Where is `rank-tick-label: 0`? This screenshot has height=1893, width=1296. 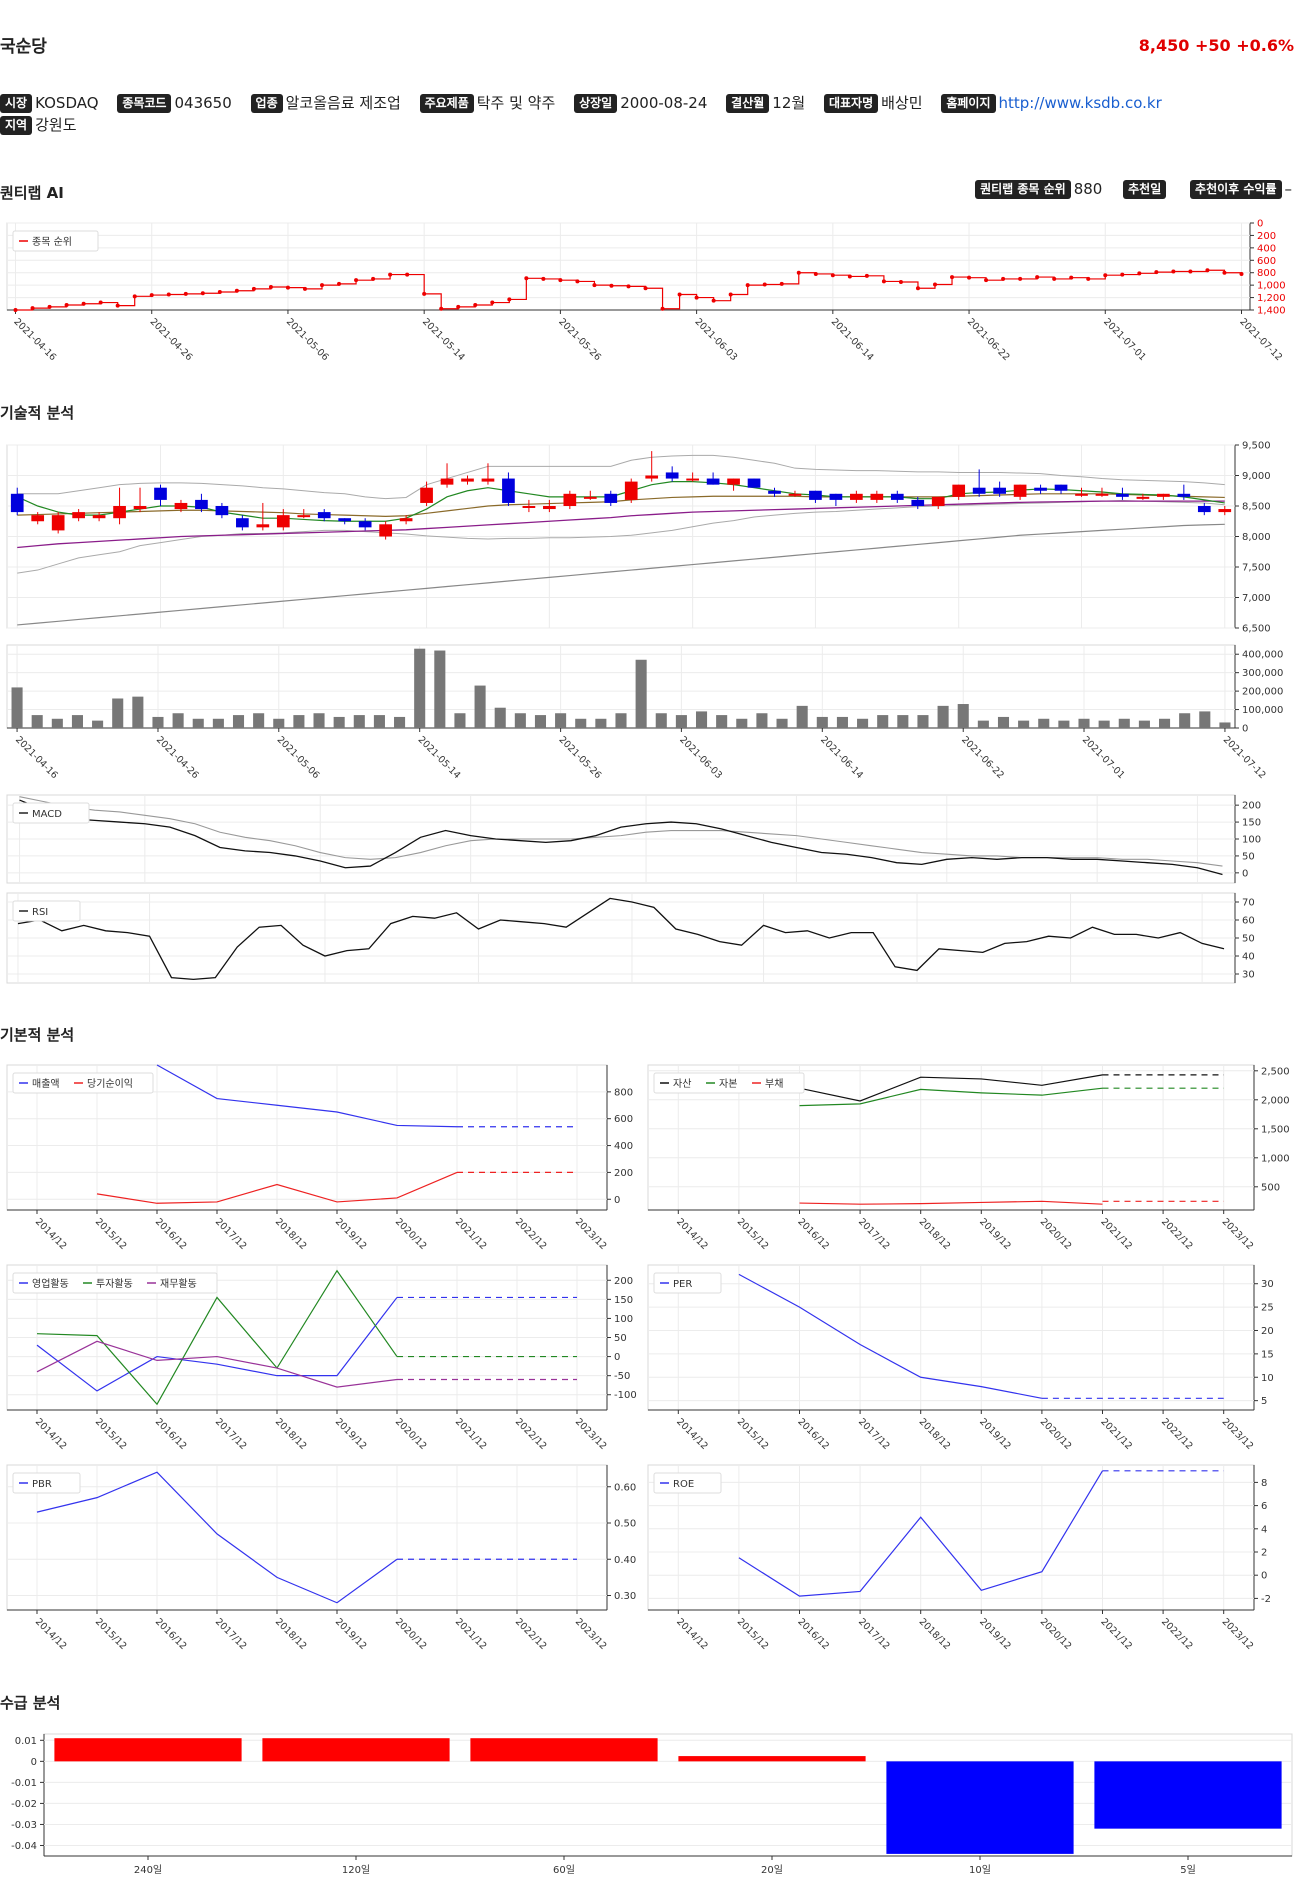 rank-tick-label: 0 is located at coordinates (1260, 224).